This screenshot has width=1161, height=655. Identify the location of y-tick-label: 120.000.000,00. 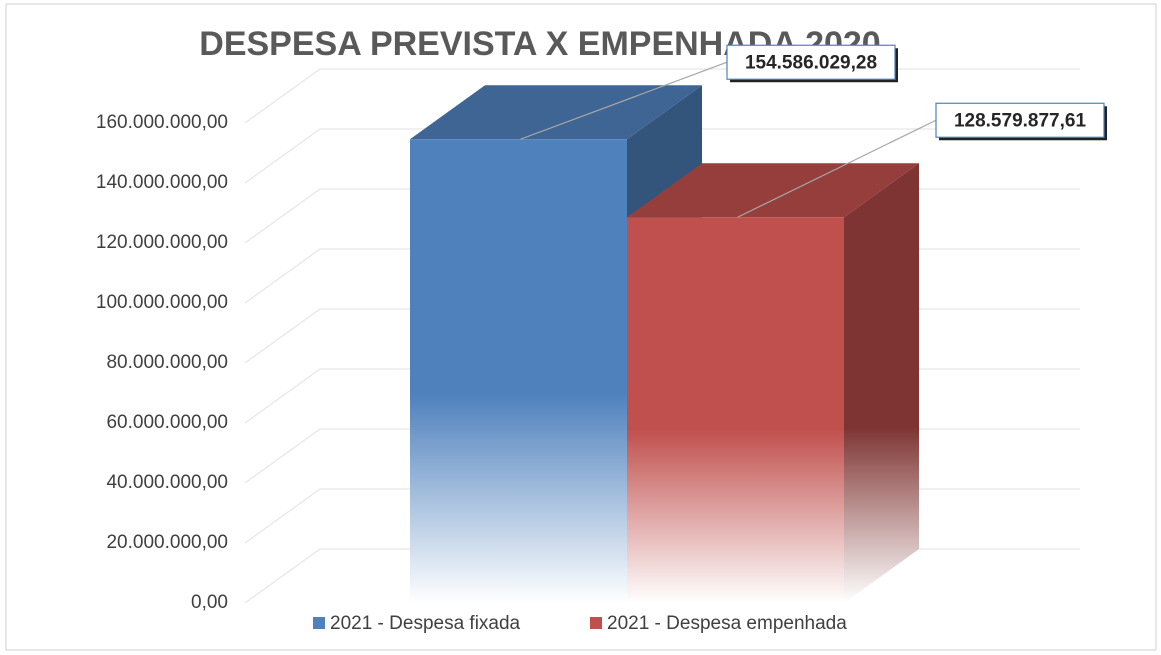
(162, 242).